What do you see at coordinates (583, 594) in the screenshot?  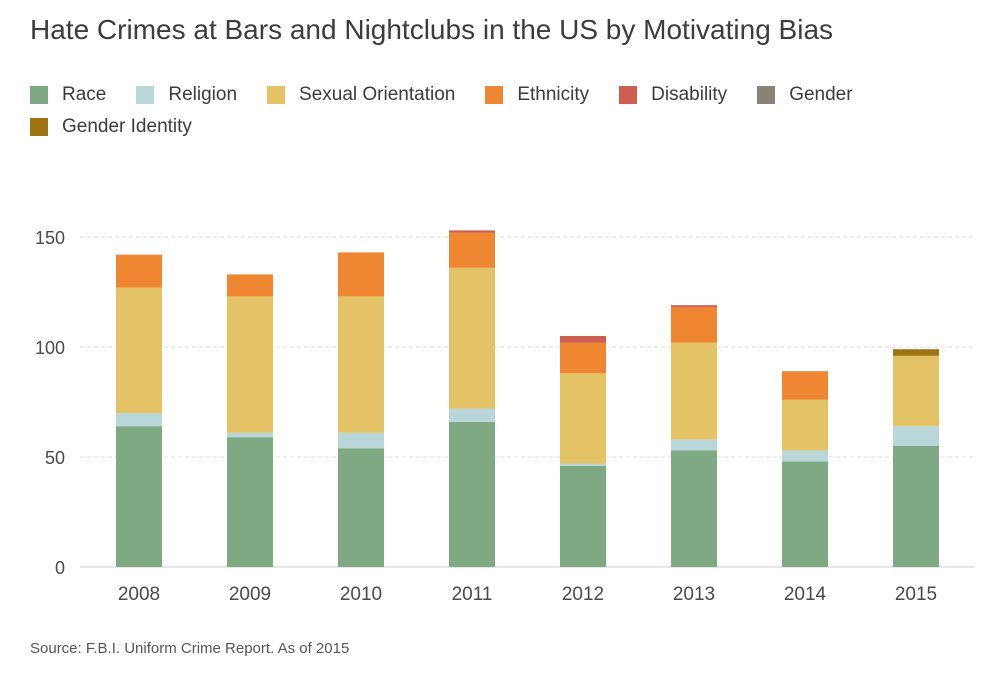 I see `x-tick-label: 2012` at bounding box center [583, 594].